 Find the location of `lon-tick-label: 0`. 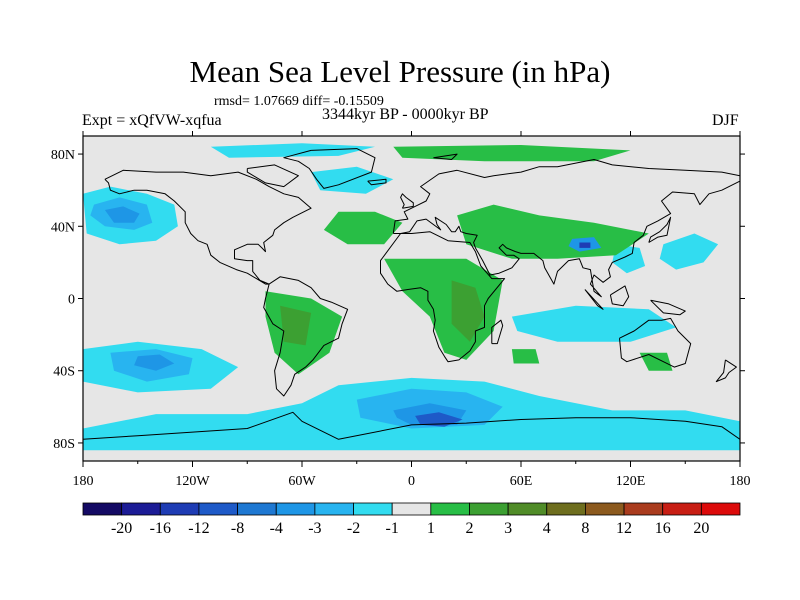

lon-tick-label: 0 is located at coordinates (411, 481).